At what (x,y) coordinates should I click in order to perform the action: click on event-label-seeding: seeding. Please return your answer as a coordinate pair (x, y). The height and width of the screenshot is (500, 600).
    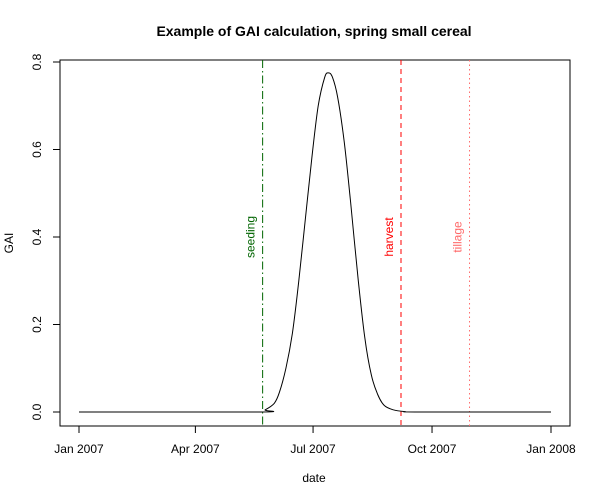
    Looking at the image, I should click on (251, 237).